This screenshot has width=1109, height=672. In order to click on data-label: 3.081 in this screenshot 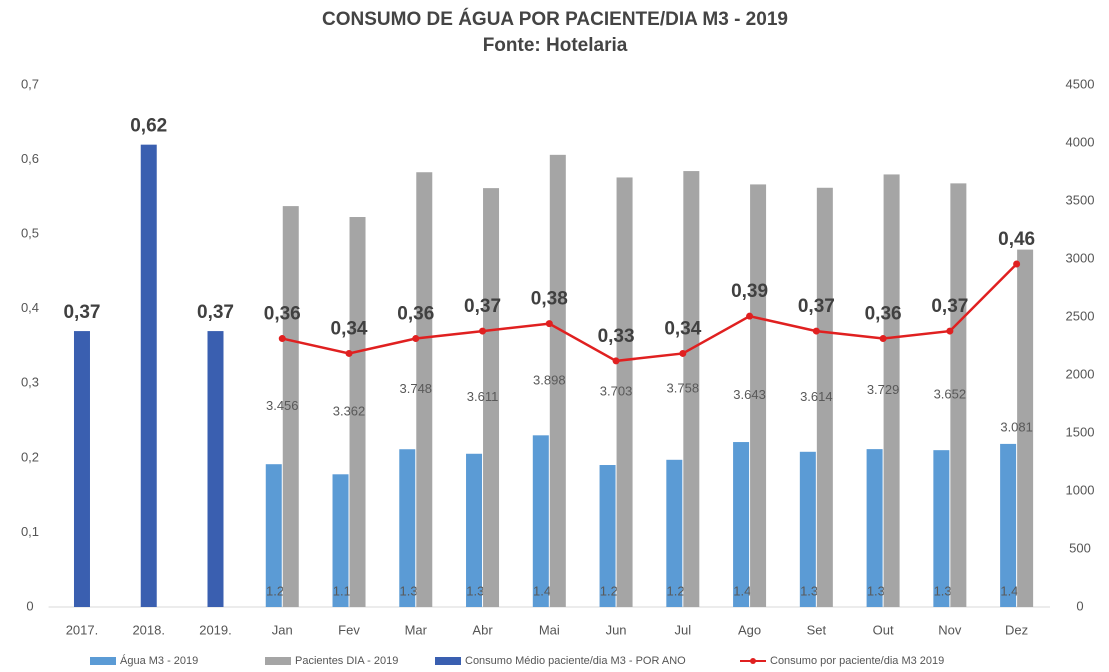, I will do `click(1016, 427)`.